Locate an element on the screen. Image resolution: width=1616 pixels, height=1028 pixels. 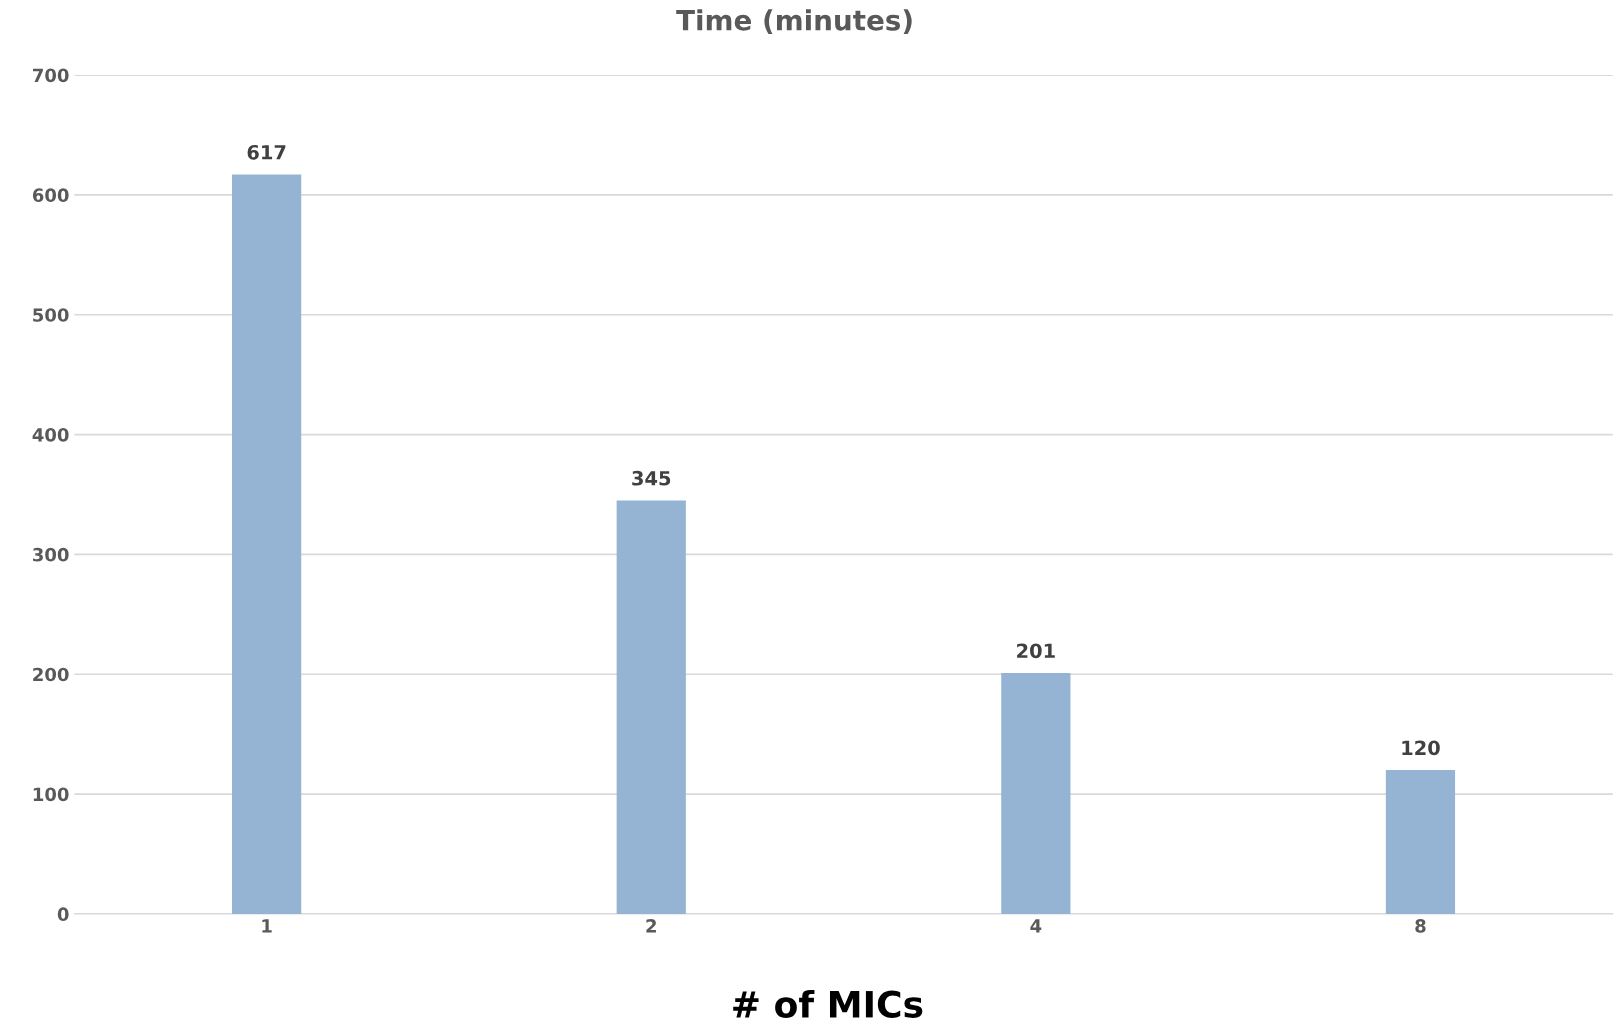
data-label: 201 is located at coordinates (1036, 651).